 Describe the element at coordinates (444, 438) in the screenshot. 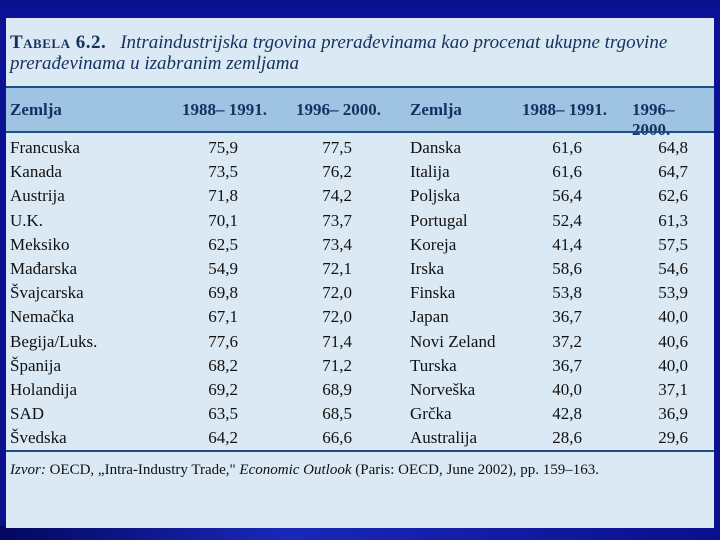

I see `country-cell-right: Australija` at that location.